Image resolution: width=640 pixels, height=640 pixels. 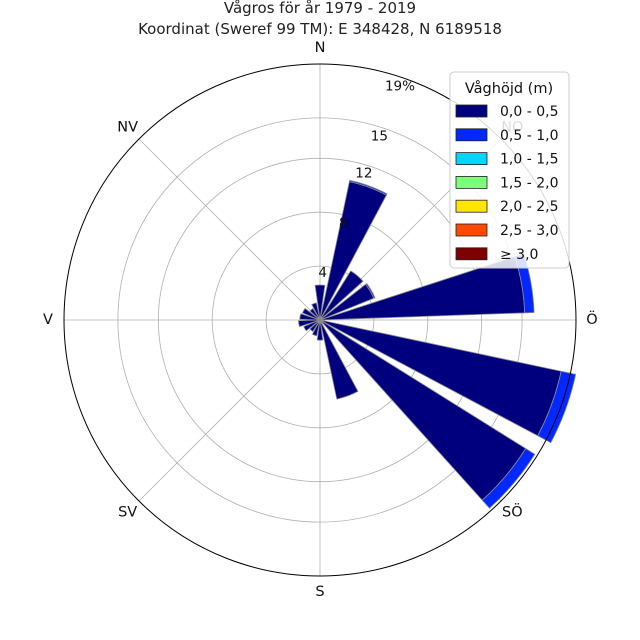 What do you see at coordinates (512, 511) in the screenshot?
I see `direction-label: SÖ` at bounding box center [512, 511].